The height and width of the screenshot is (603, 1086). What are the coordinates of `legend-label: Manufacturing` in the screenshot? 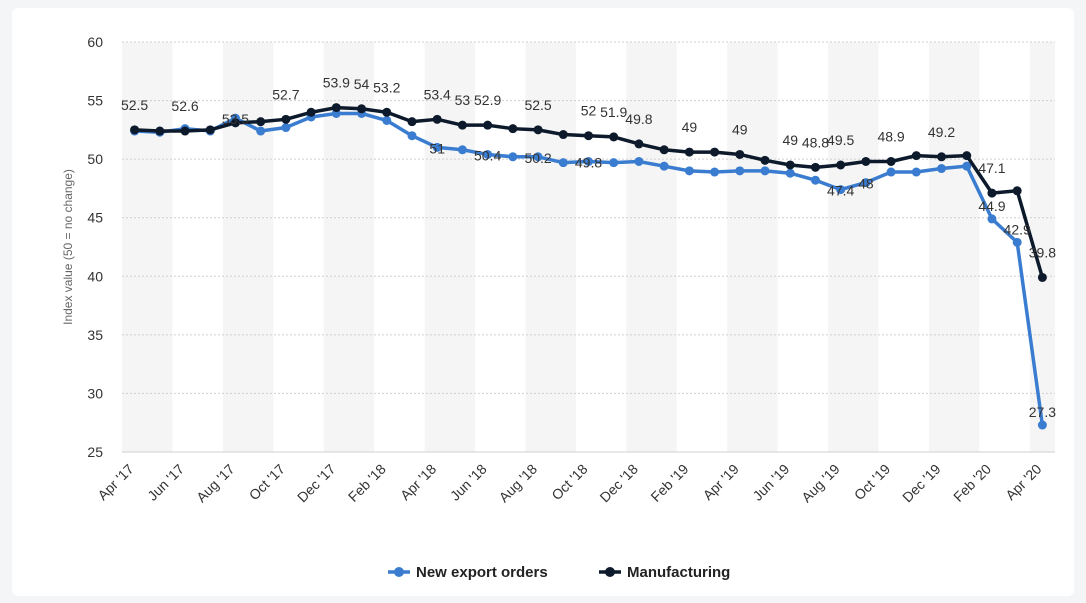 It's located at (678, 572).